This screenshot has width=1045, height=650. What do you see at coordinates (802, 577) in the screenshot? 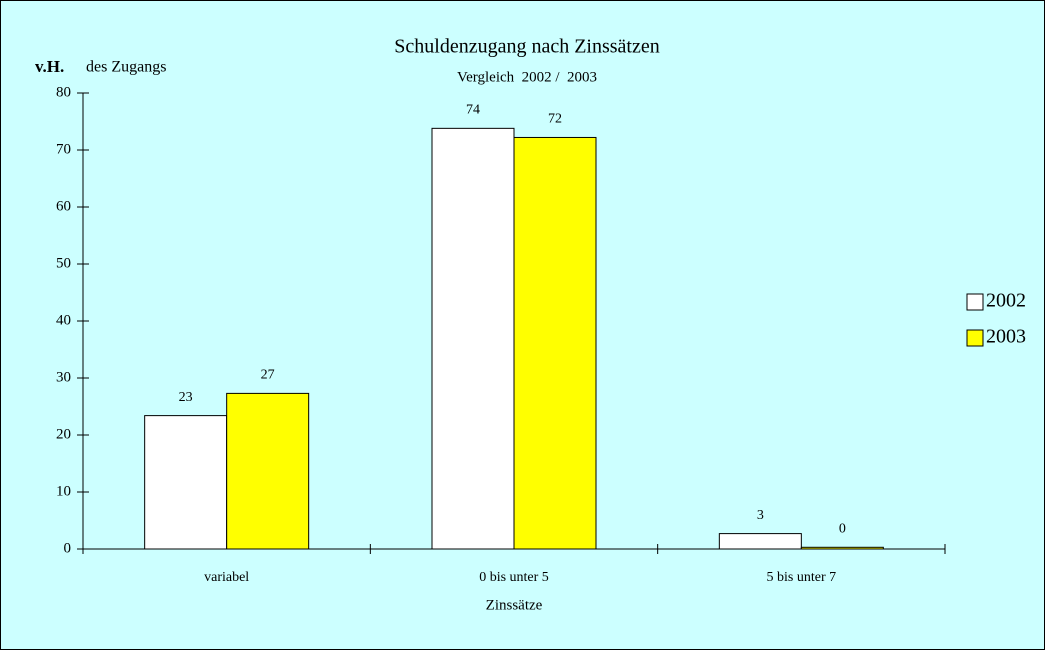
I see `x-tick-label: 5 bis unter 7` at bounding box center [802, 577].